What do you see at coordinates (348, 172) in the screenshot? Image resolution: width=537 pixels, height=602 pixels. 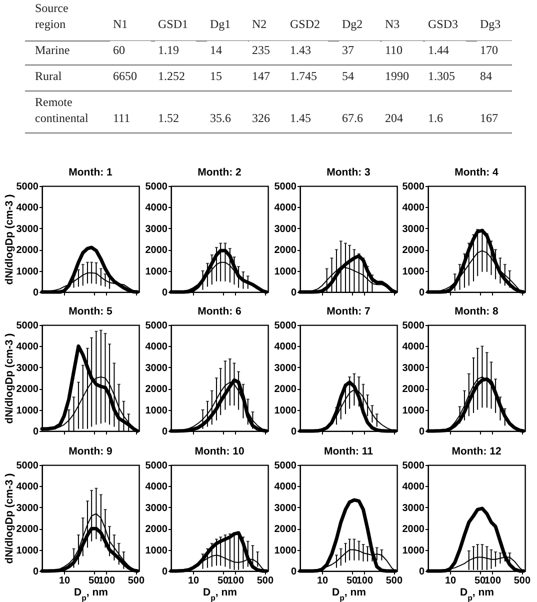 I see `chart-title: Month: 3` at bounding box center [348, 172].